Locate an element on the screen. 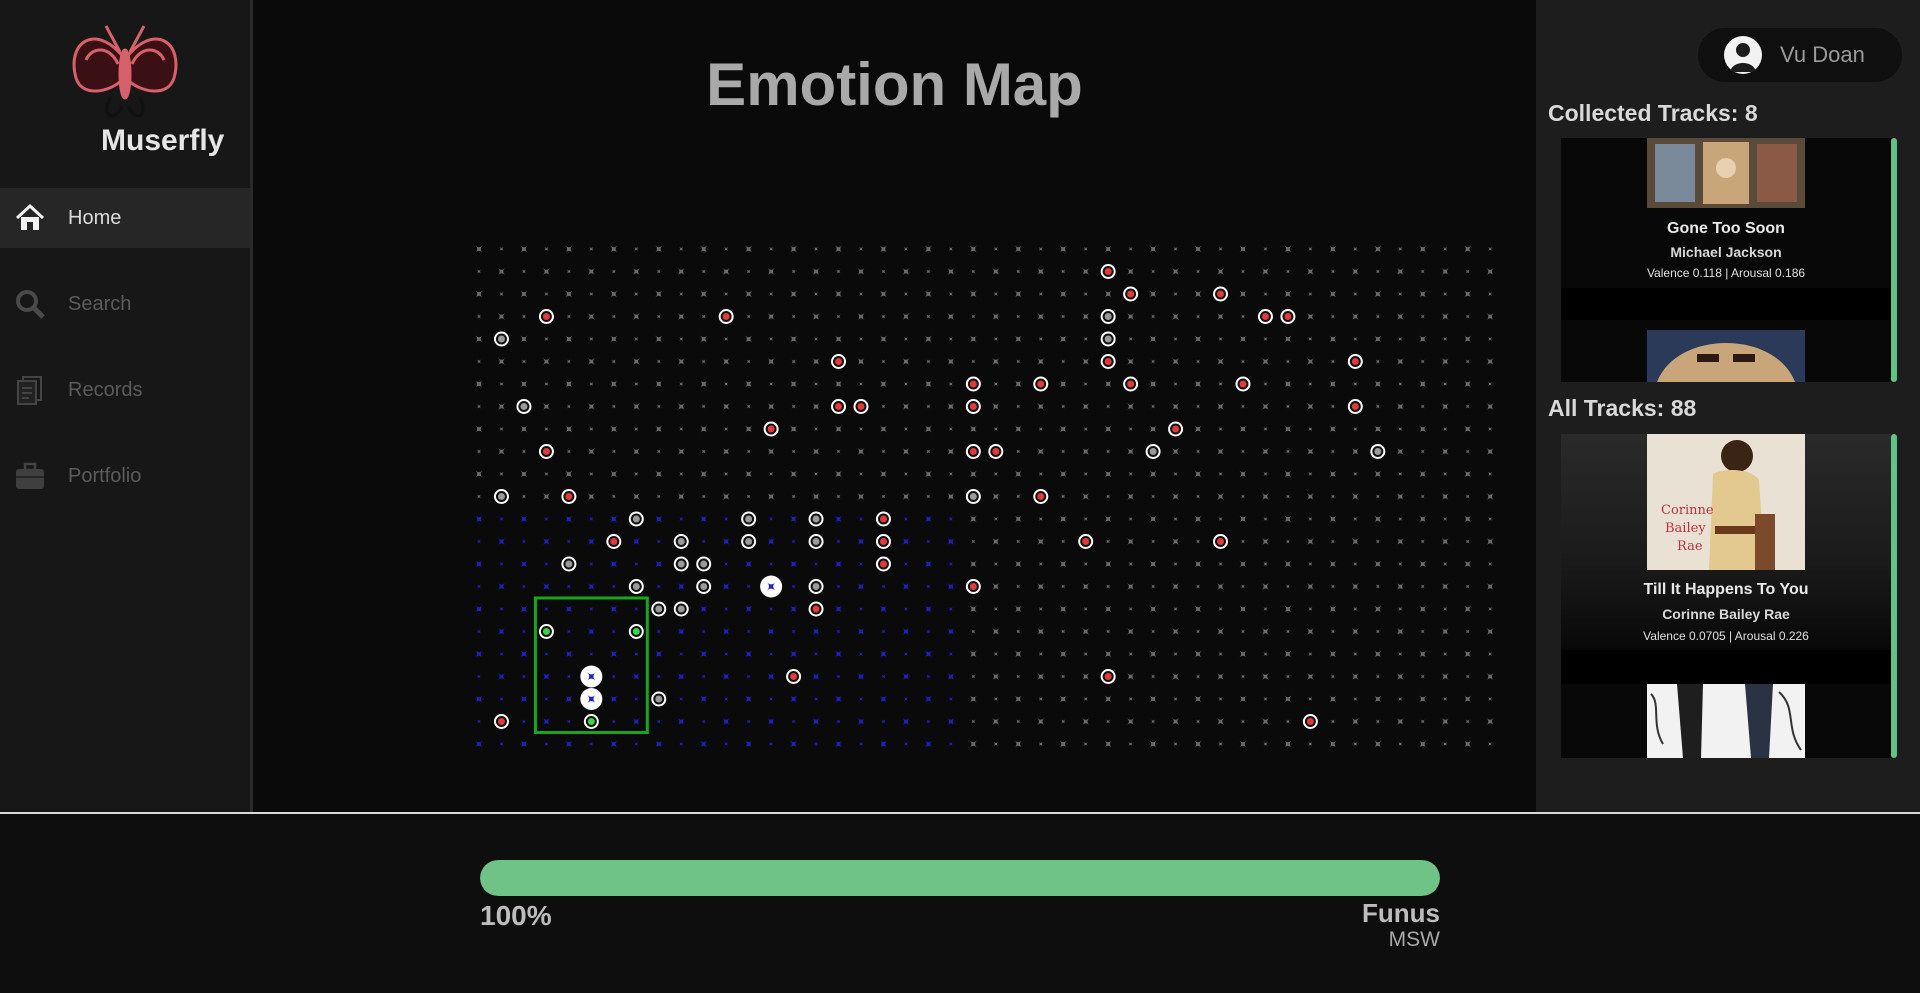 This screenshot has height=993, width=1920. user-menu-button: Vu Doan is located at coordinates (1800, 55).